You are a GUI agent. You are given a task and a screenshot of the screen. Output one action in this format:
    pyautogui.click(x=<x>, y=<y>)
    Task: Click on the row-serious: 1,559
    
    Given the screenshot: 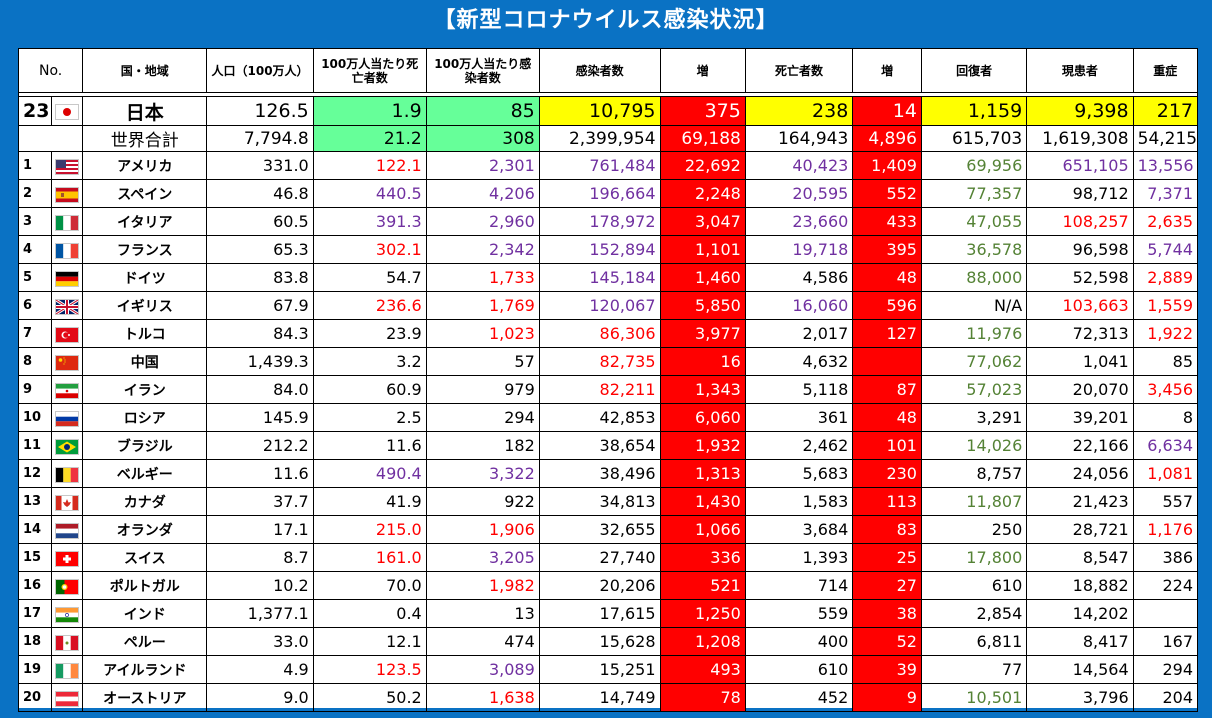 What is the action you would take?
    pyautogui.click(x=1165, y=305)
    